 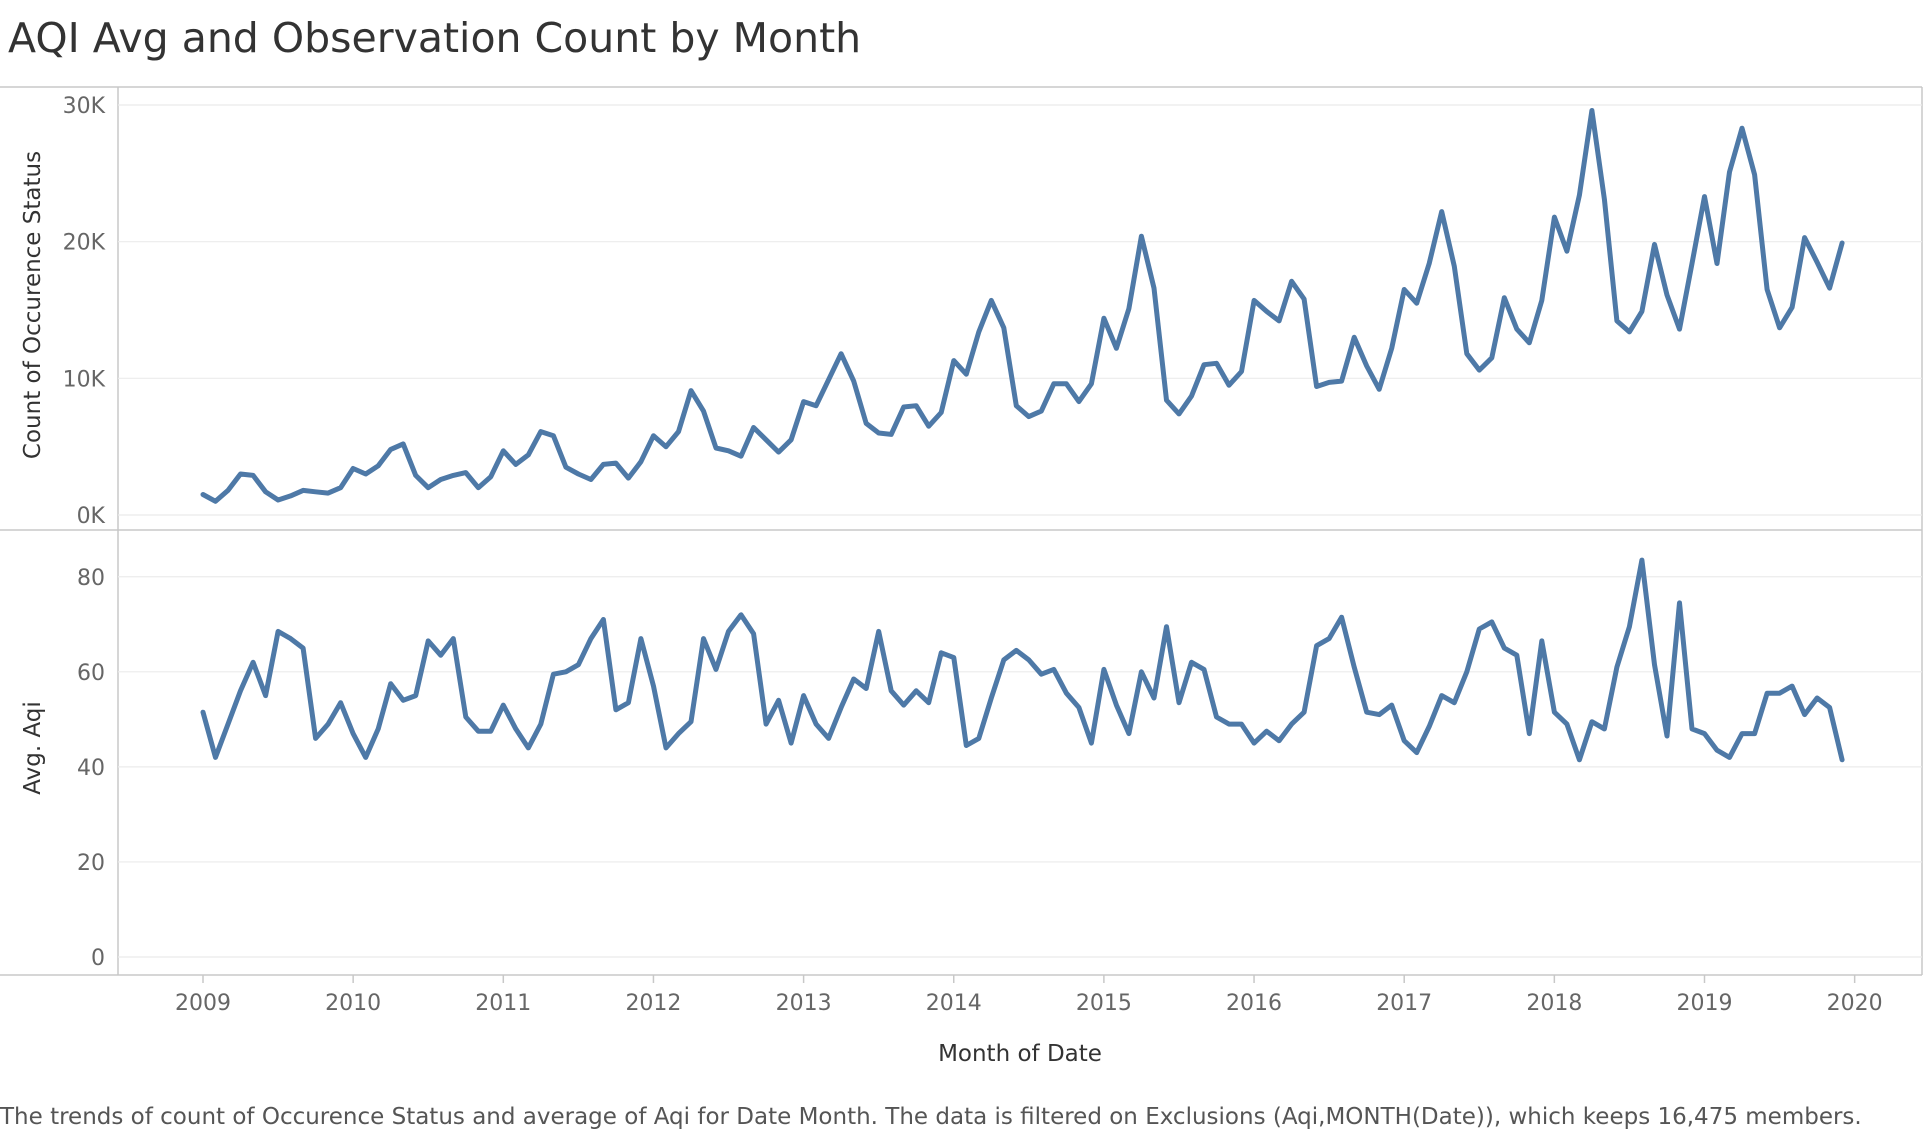 What do you see at coordinates (84, 379) in the screenshot?
I see `y-tick-label: 10K` at bounding box center [84, 379].